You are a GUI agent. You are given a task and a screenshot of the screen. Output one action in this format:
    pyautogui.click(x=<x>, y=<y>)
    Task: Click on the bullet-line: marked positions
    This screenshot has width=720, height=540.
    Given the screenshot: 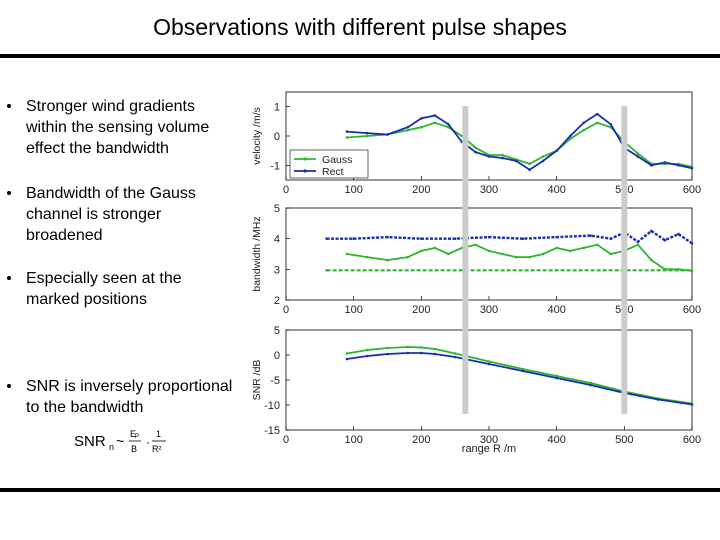 What is the action you would take?
    pyautogui.click(x=86, y=299)
    